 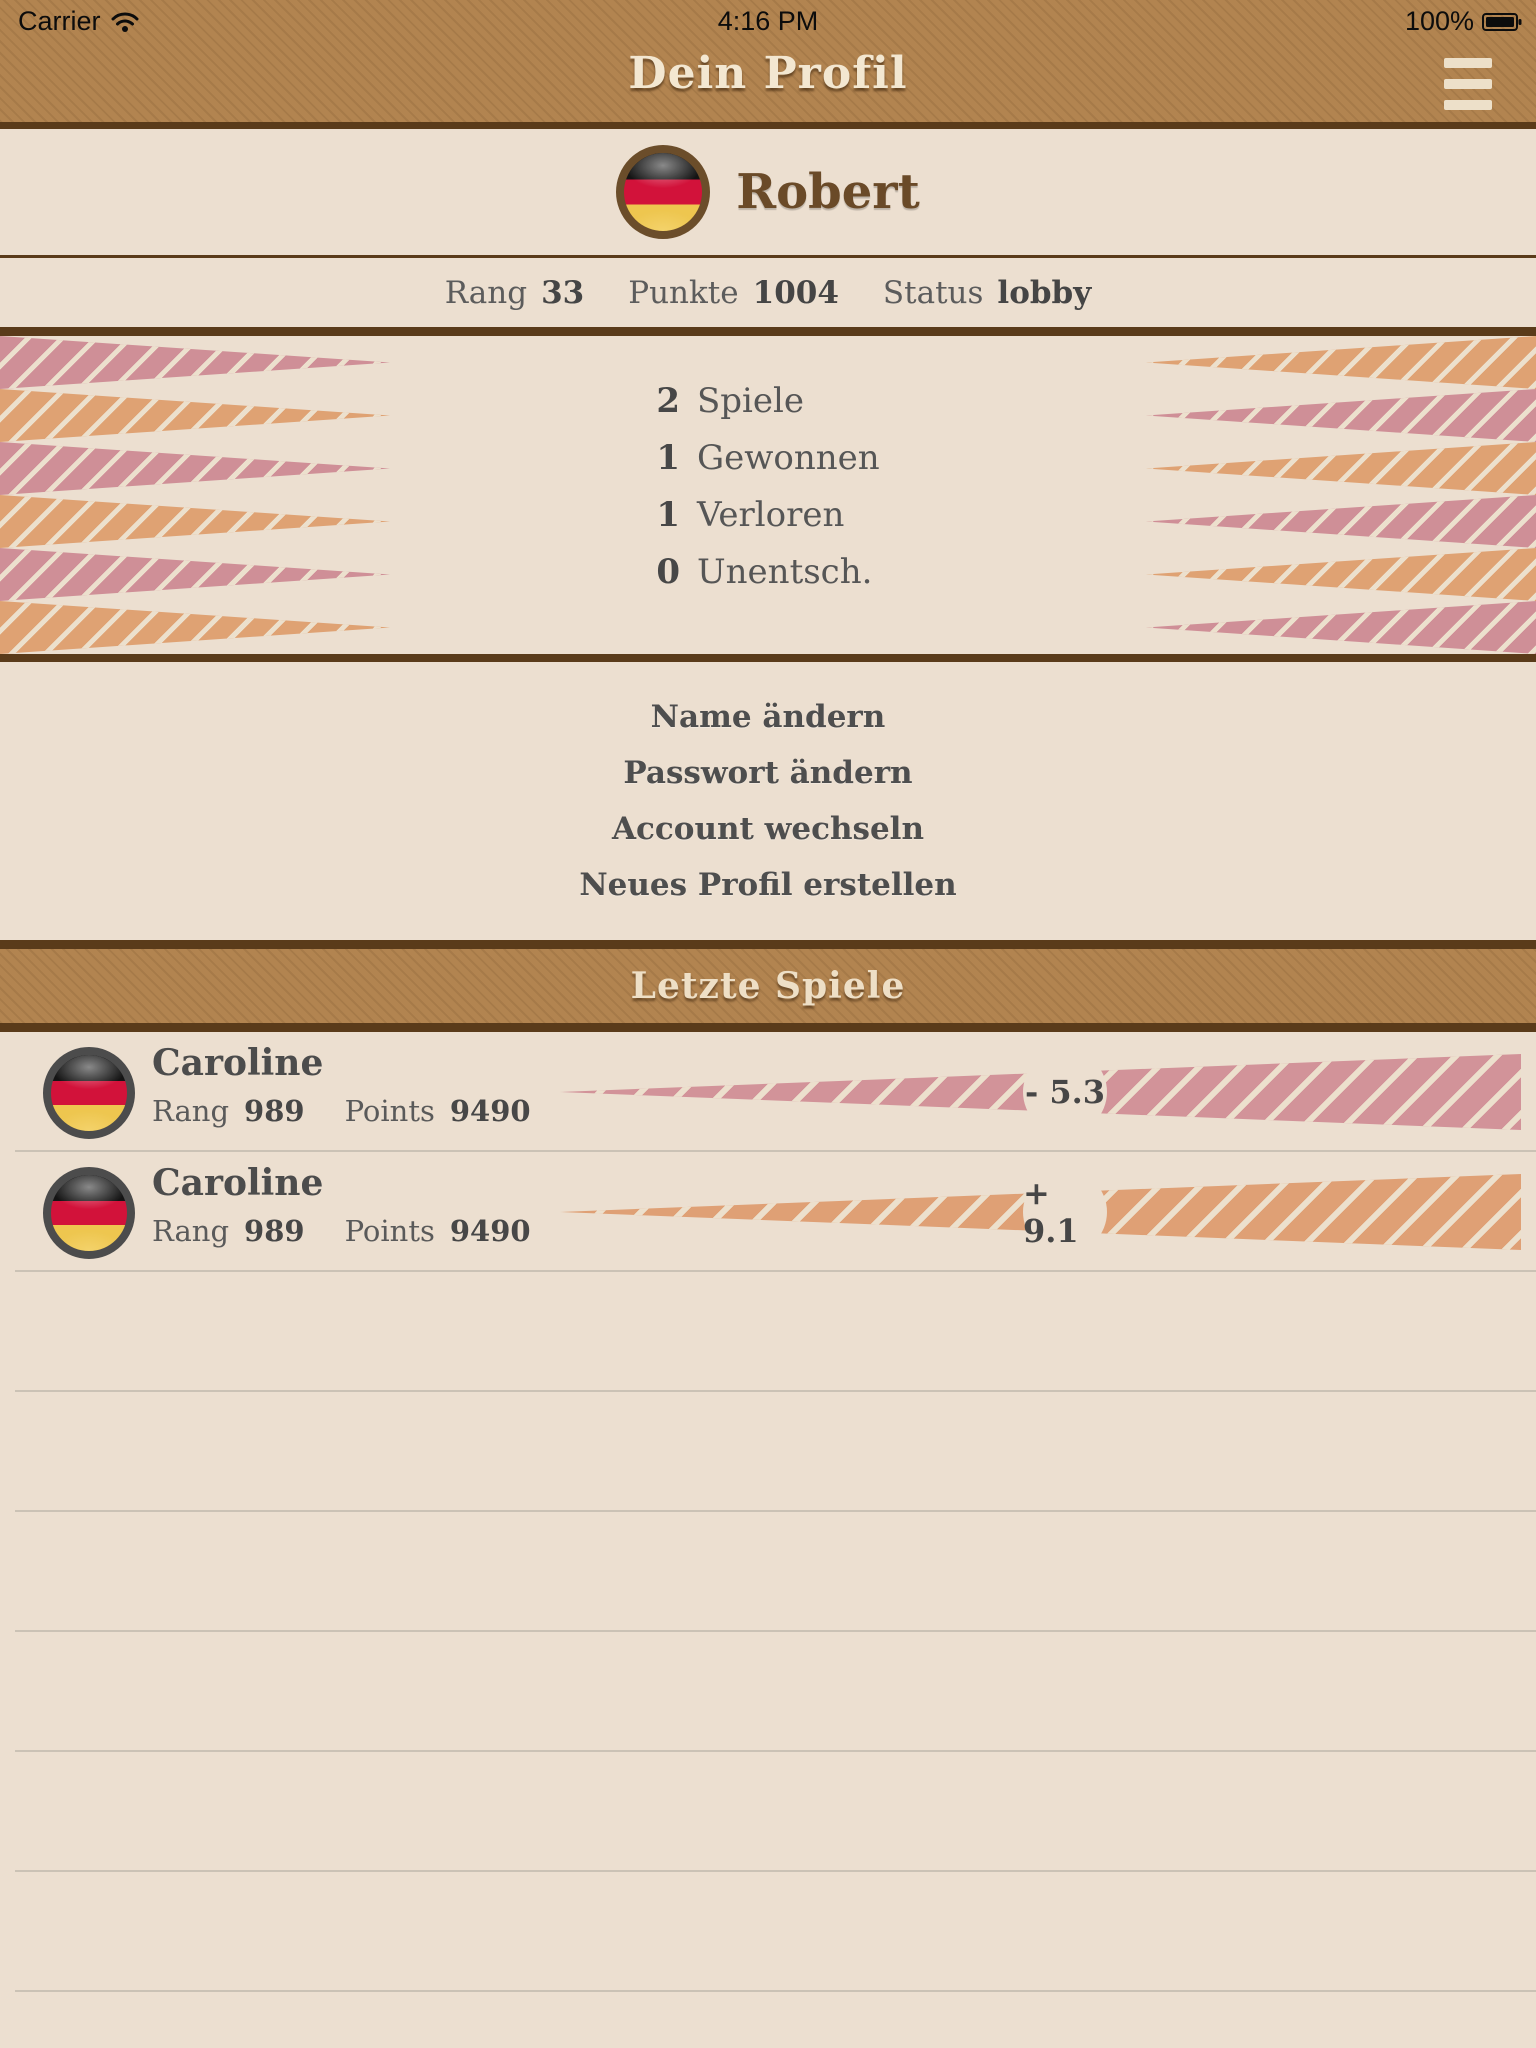 What do you see at coordinates (768, 717) in the screenshot?
I see `change-name-button: Name ändern` at bounding box center [768, 717].